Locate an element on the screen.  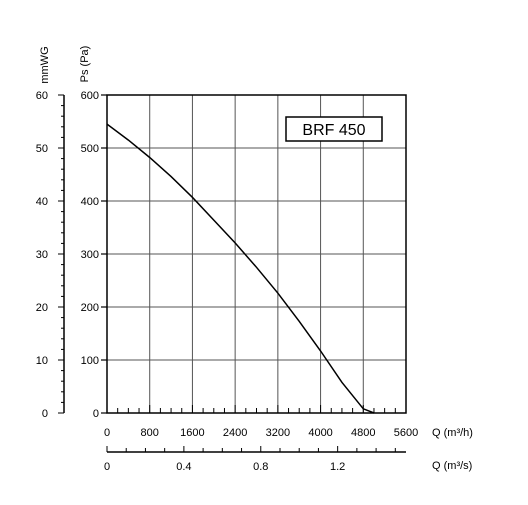
pa-tick-label: 100 is located at coordinates (90, 361).